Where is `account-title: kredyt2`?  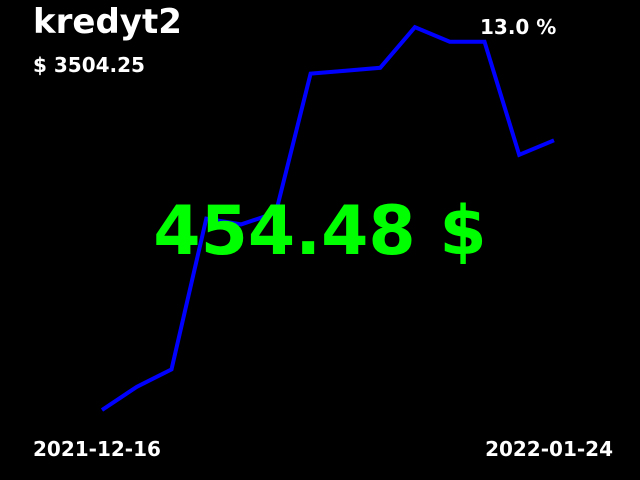 account-title: kredyt2 is located at coordinates (107, 22).